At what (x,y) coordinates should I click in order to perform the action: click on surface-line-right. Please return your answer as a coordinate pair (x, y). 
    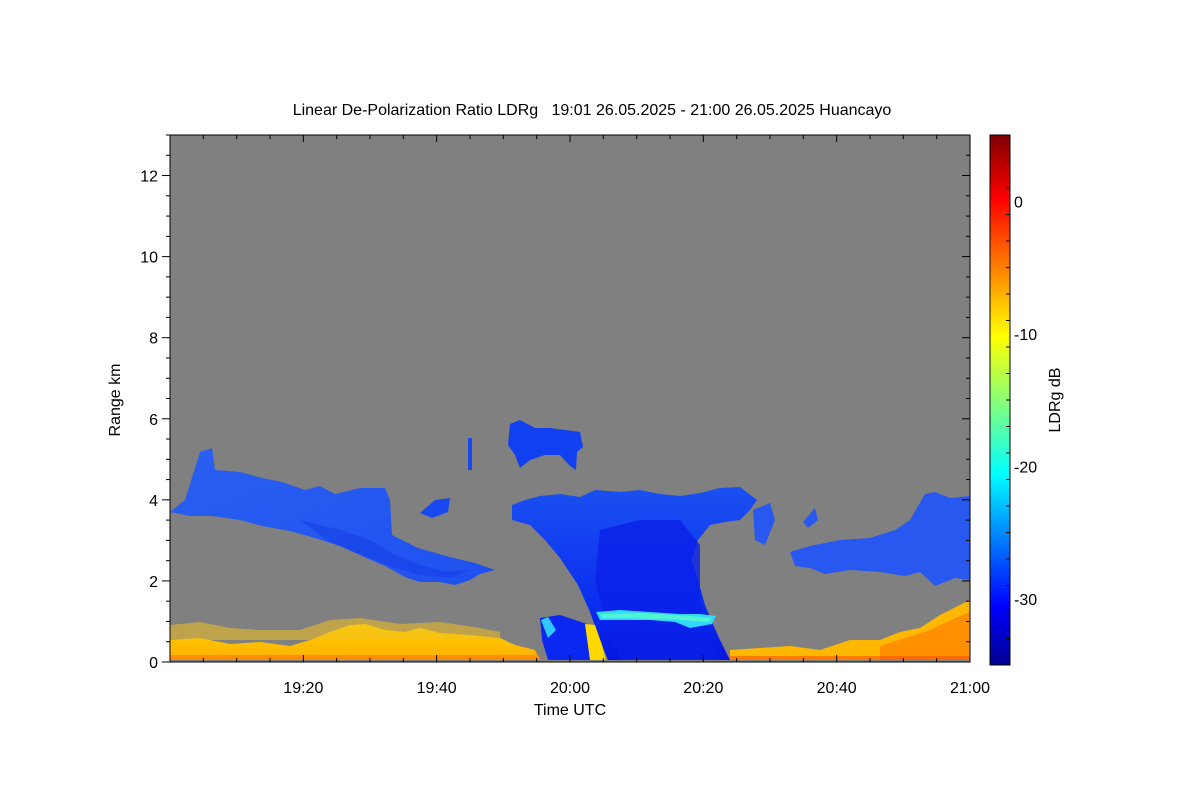
    Looking at the image, I should click on (850, 658).